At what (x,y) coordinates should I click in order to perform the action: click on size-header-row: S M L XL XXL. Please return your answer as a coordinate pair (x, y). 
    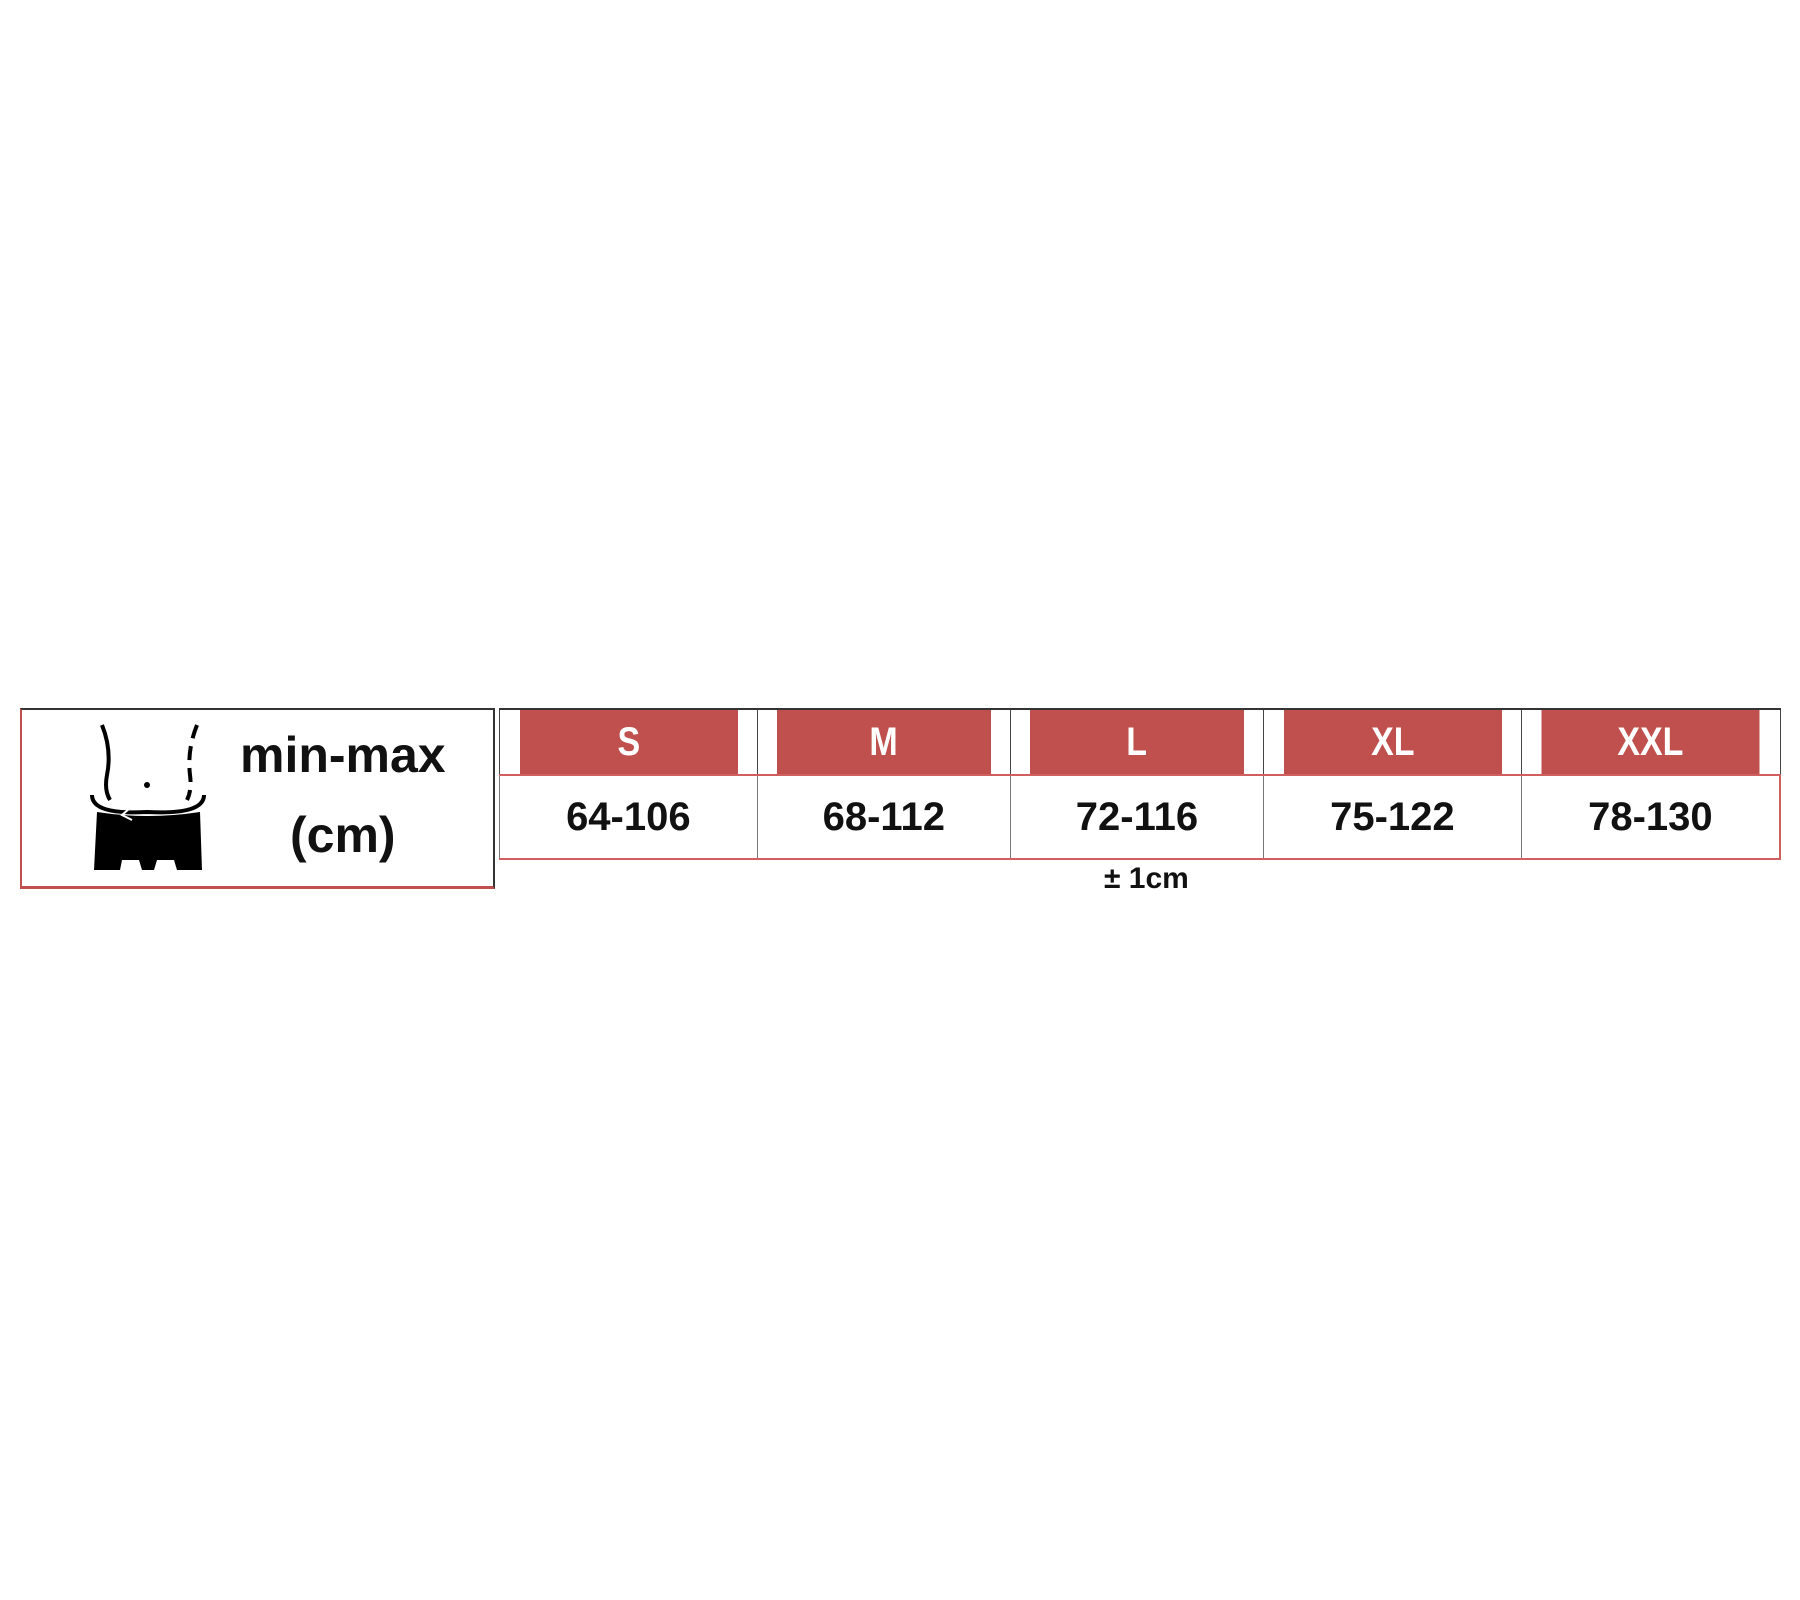
    Looking at the image, I should click on (1140, 741).